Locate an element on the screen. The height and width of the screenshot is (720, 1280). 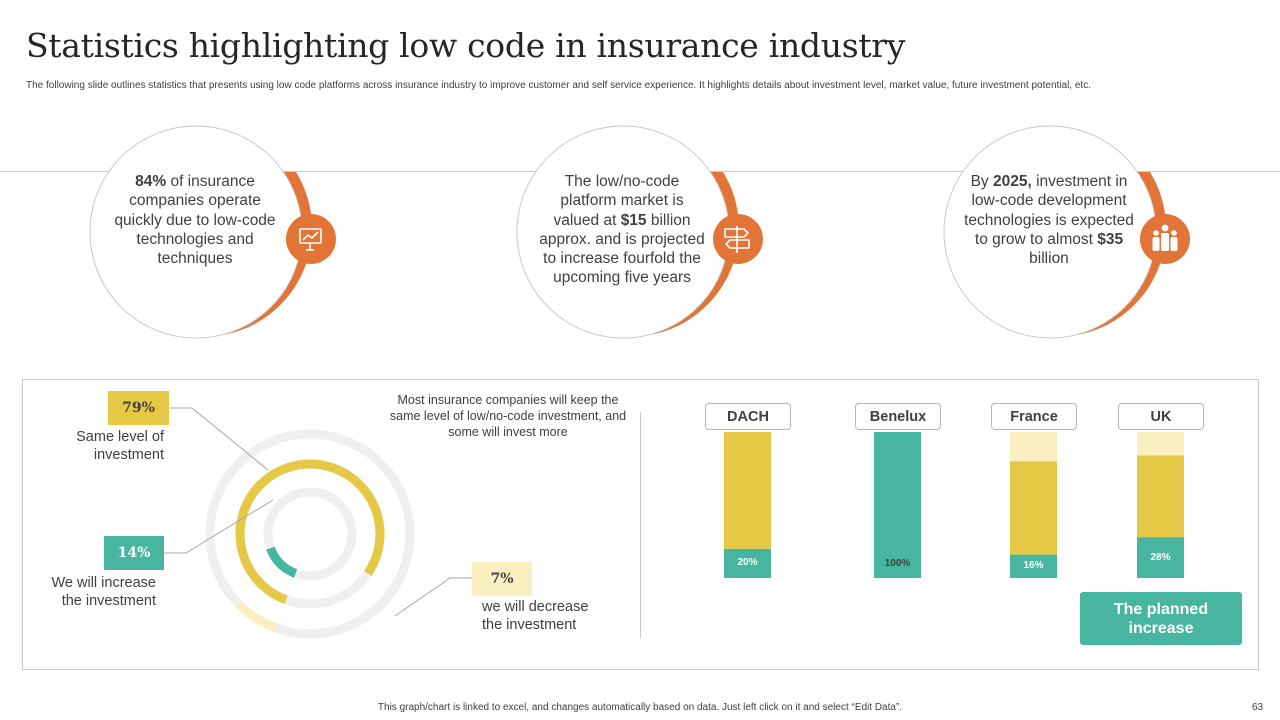
stat-3-bold2: $35 is located at coordinates (1110, 239).